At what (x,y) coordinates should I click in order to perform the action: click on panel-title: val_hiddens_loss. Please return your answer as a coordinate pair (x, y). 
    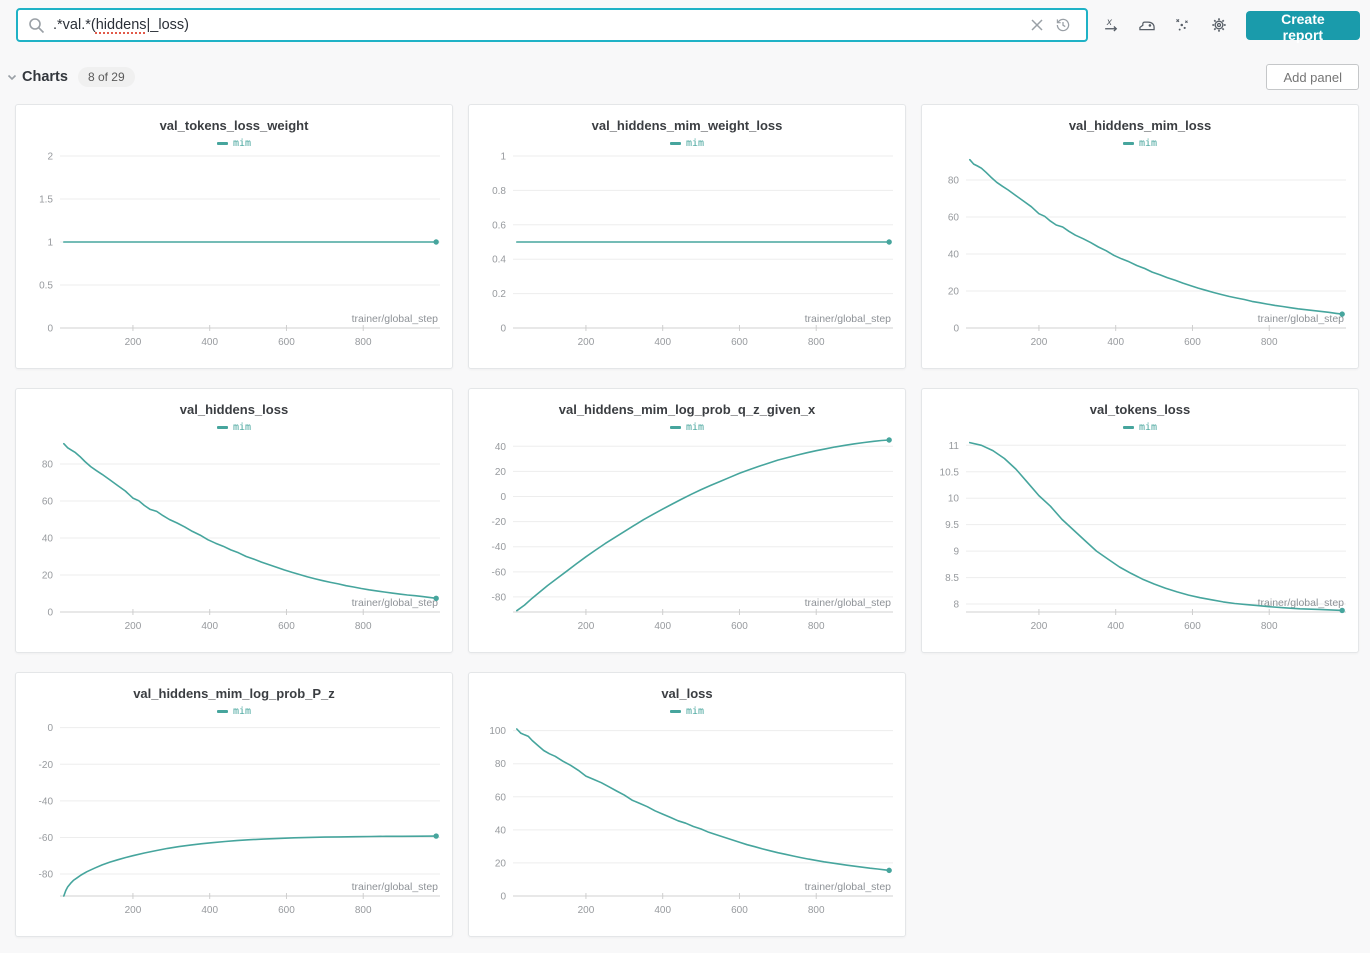
    Looking at the image, I should click on (234, 409).